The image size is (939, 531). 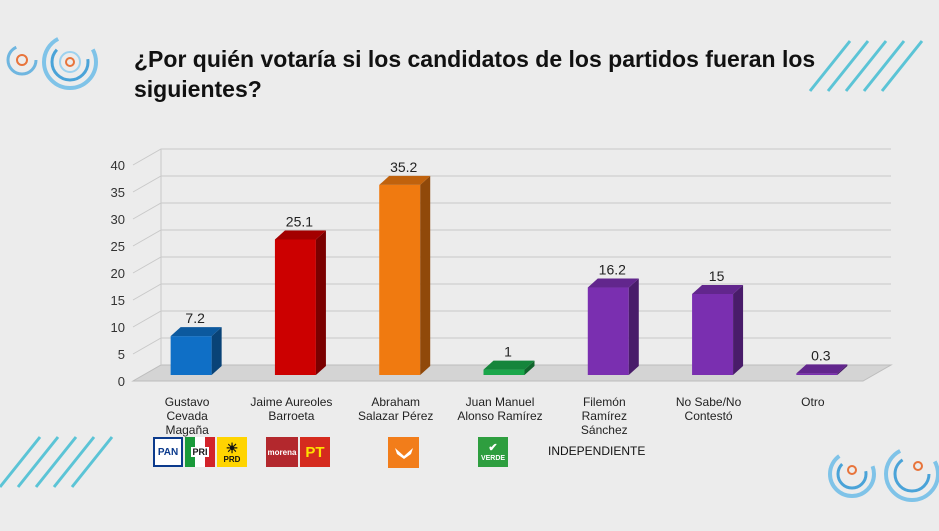 I want to click on verde-logo-box: ✔ VERDE, so click(x=493, y=452).